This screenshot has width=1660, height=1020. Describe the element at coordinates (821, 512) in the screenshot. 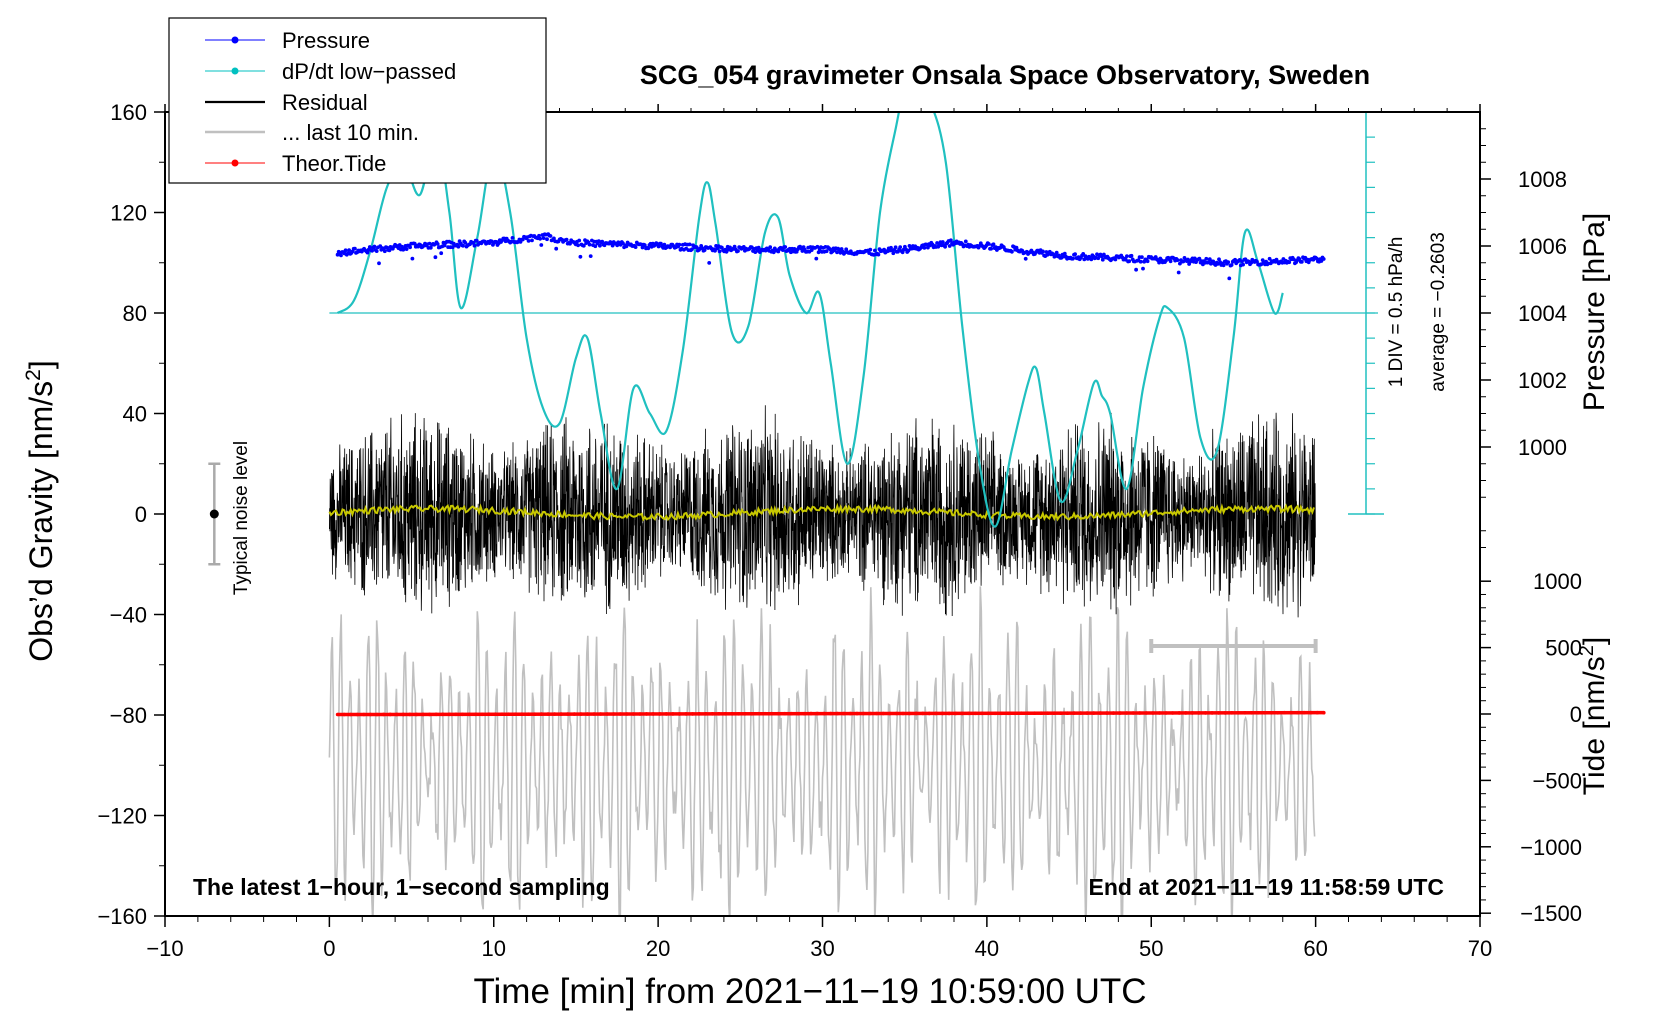

I see `series-residual-smooth-line` at that location.